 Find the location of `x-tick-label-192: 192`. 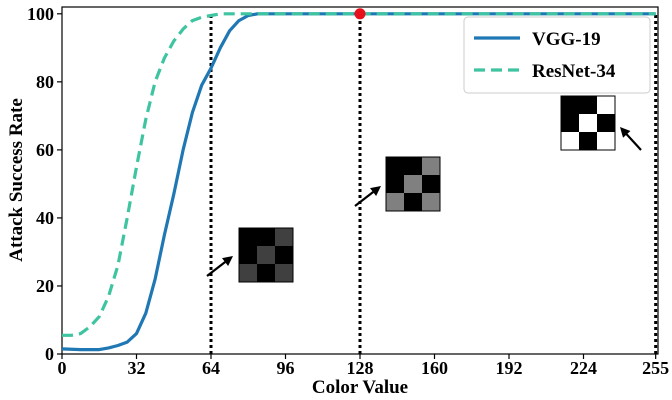

x-tick-label-192: 192 is located at coordinates (509, 368).